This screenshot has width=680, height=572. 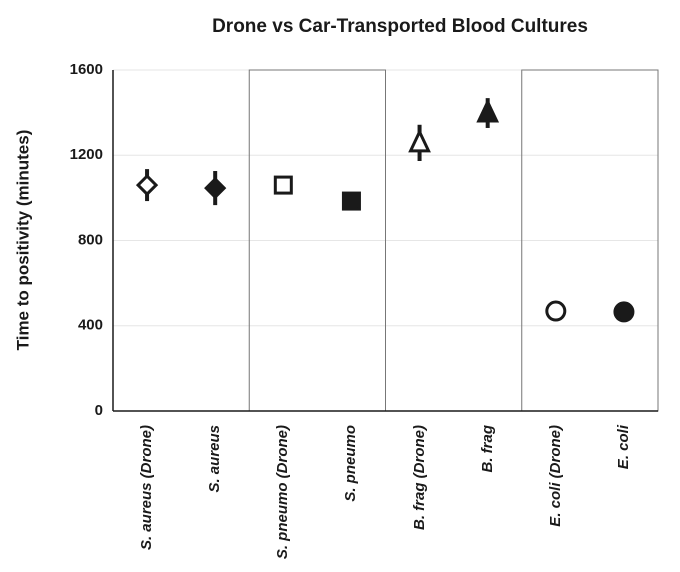 What do you see at coordinates (487, 449) in the screenshot?
I see `x-tick-label: B. frag` at bounding box center [487, 449].